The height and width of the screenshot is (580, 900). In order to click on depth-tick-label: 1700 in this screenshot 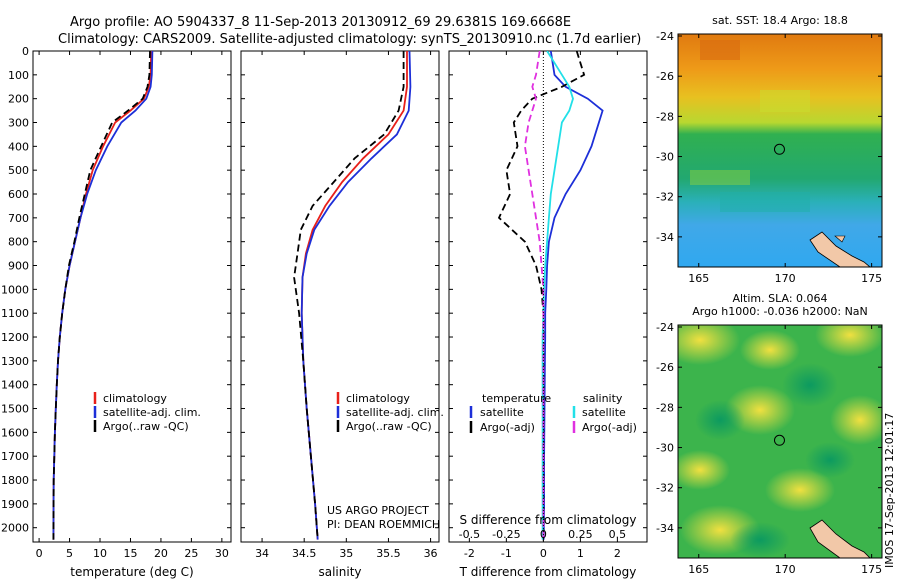, I will do `click(15, 456)`.